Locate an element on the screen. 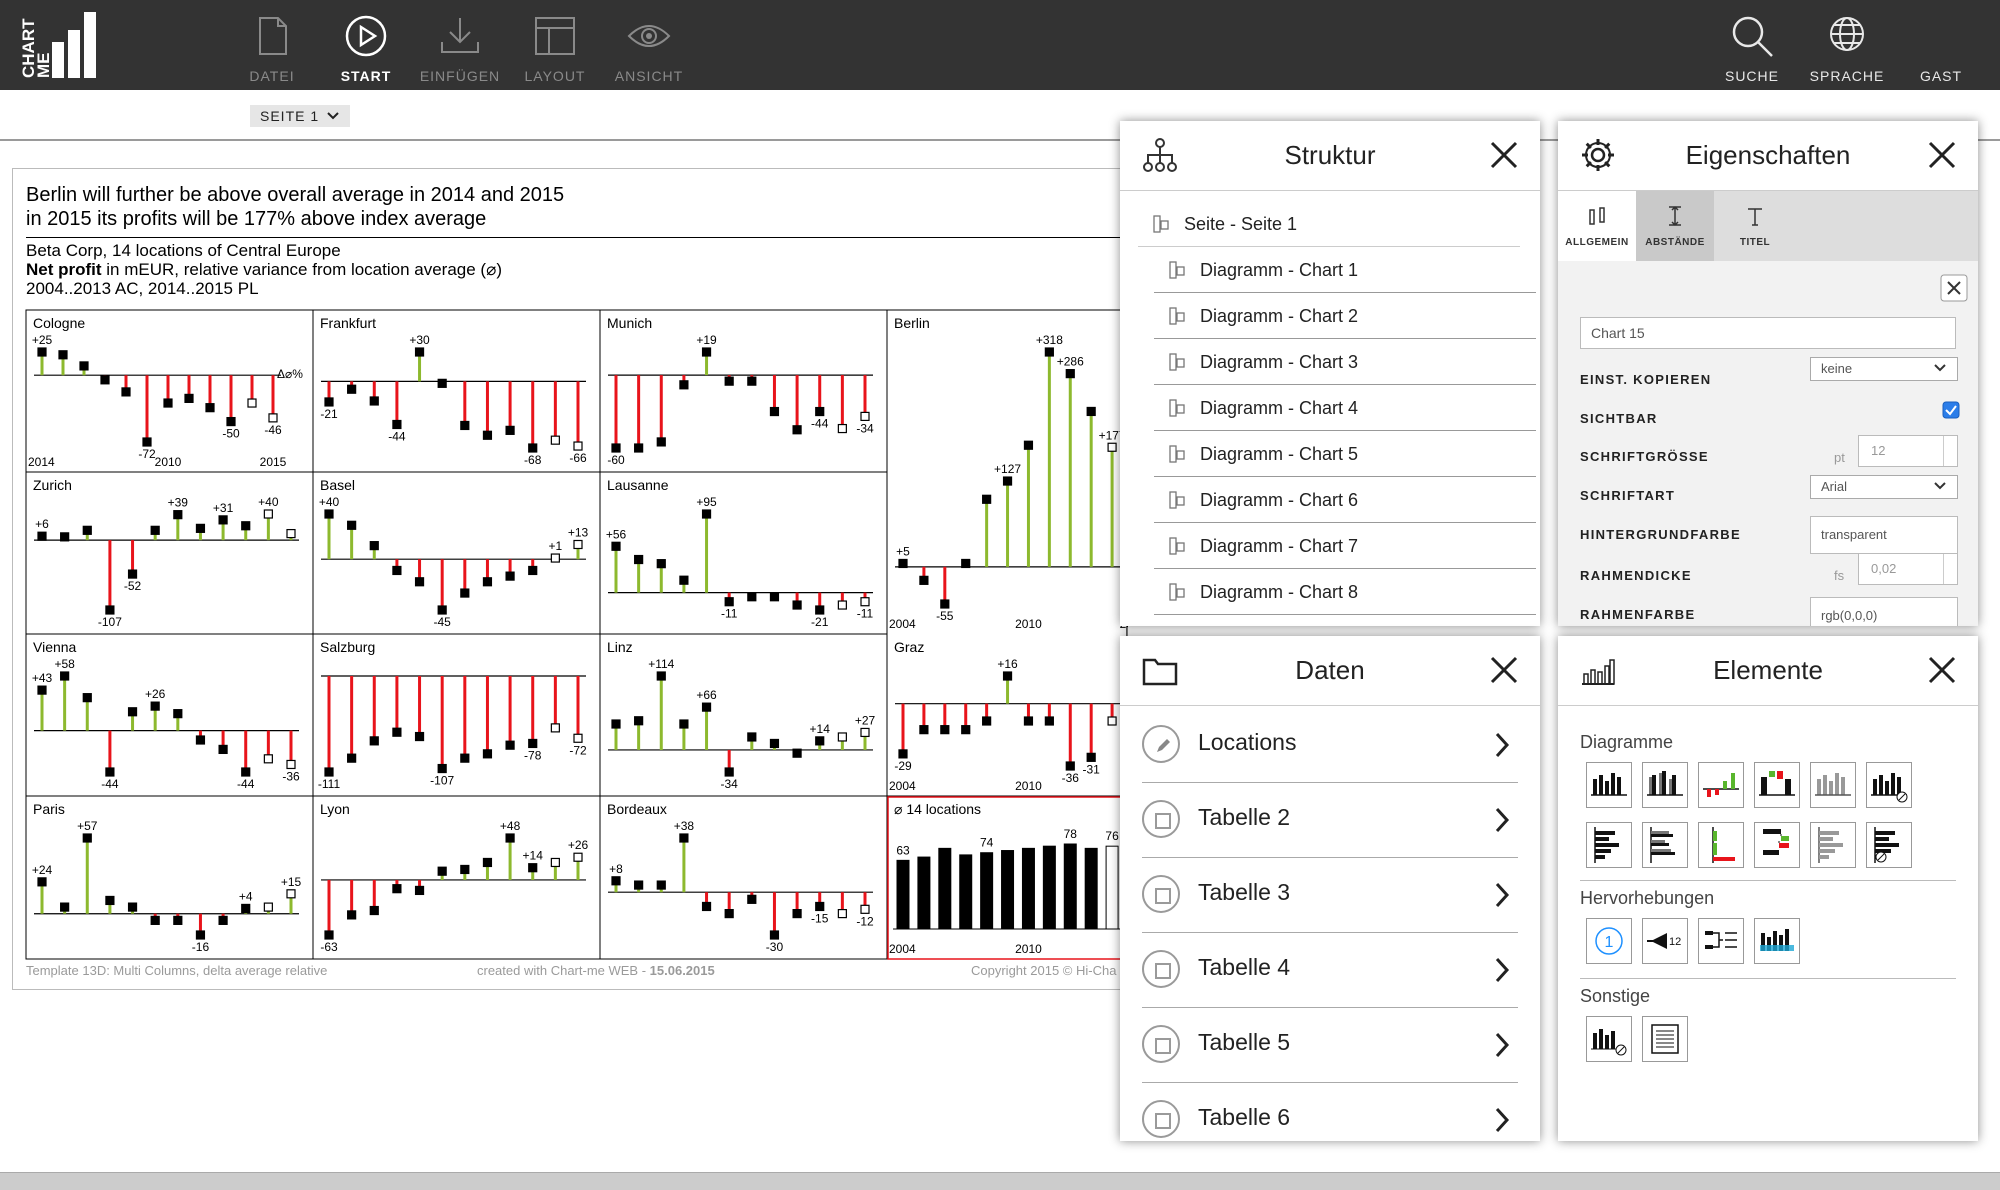 This screenshot has height=1190, width=2000. data-table-item: Locations is located at coordinates (1330, 745).